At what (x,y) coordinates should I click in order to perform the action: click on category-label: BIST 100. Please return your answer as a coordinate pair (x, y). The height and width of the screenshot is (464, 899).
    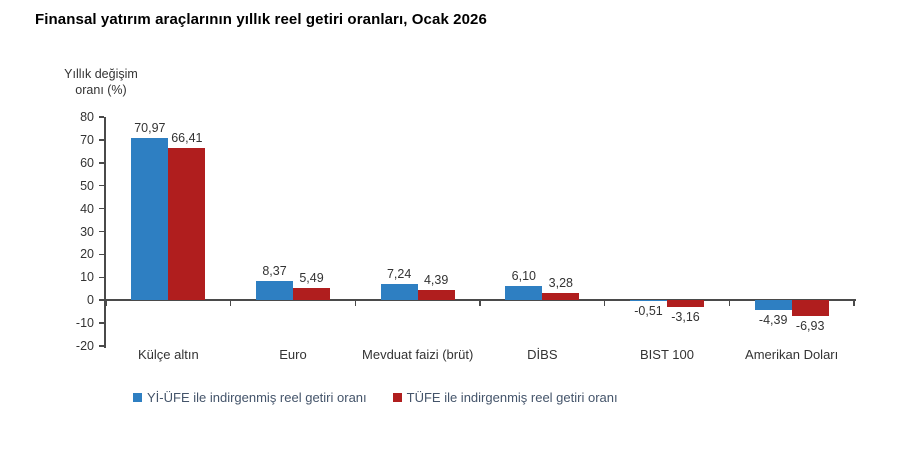
    Looking at the image, I should click on (667, 354).